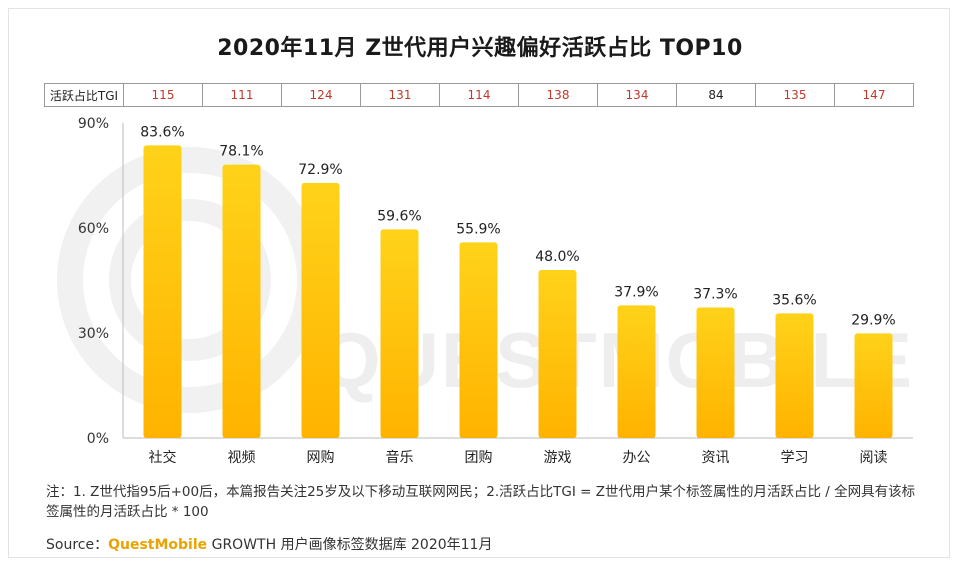 The height and width of the screenshot is (568, 960). I want to click on x-category-label: 视频, so click(242, 458).